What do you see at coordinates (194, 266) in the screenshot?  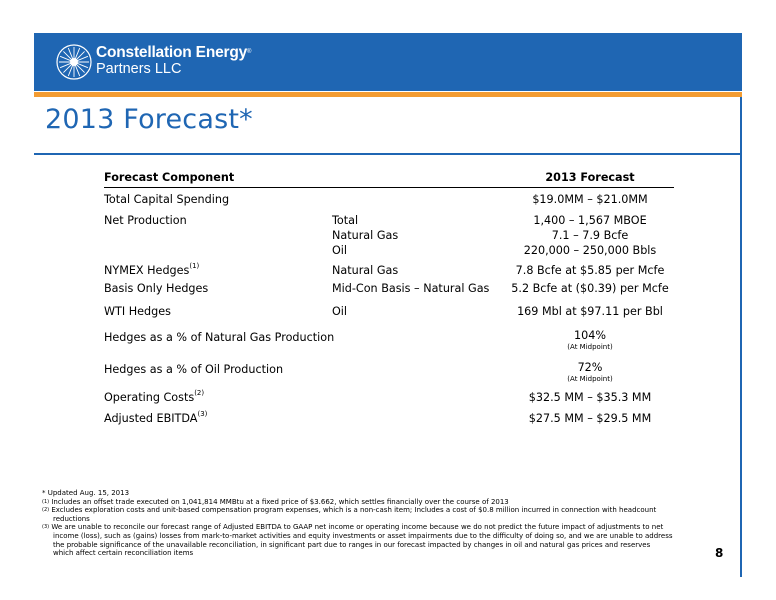 I see `footnote-ref: (1)` at bounding box center [194, 266].